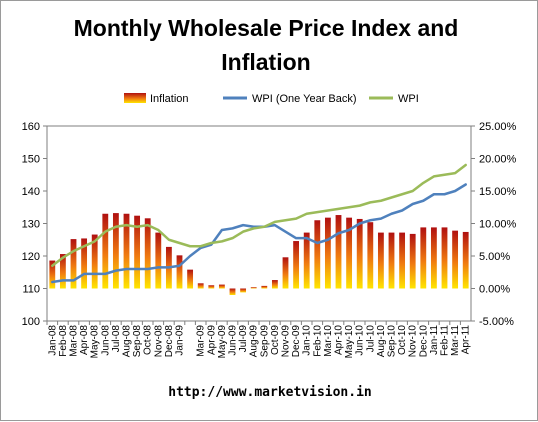 This screenshot has width=538, height=422. I want to click on x-axis-tick-label: Apr-08, so click(84, 340).